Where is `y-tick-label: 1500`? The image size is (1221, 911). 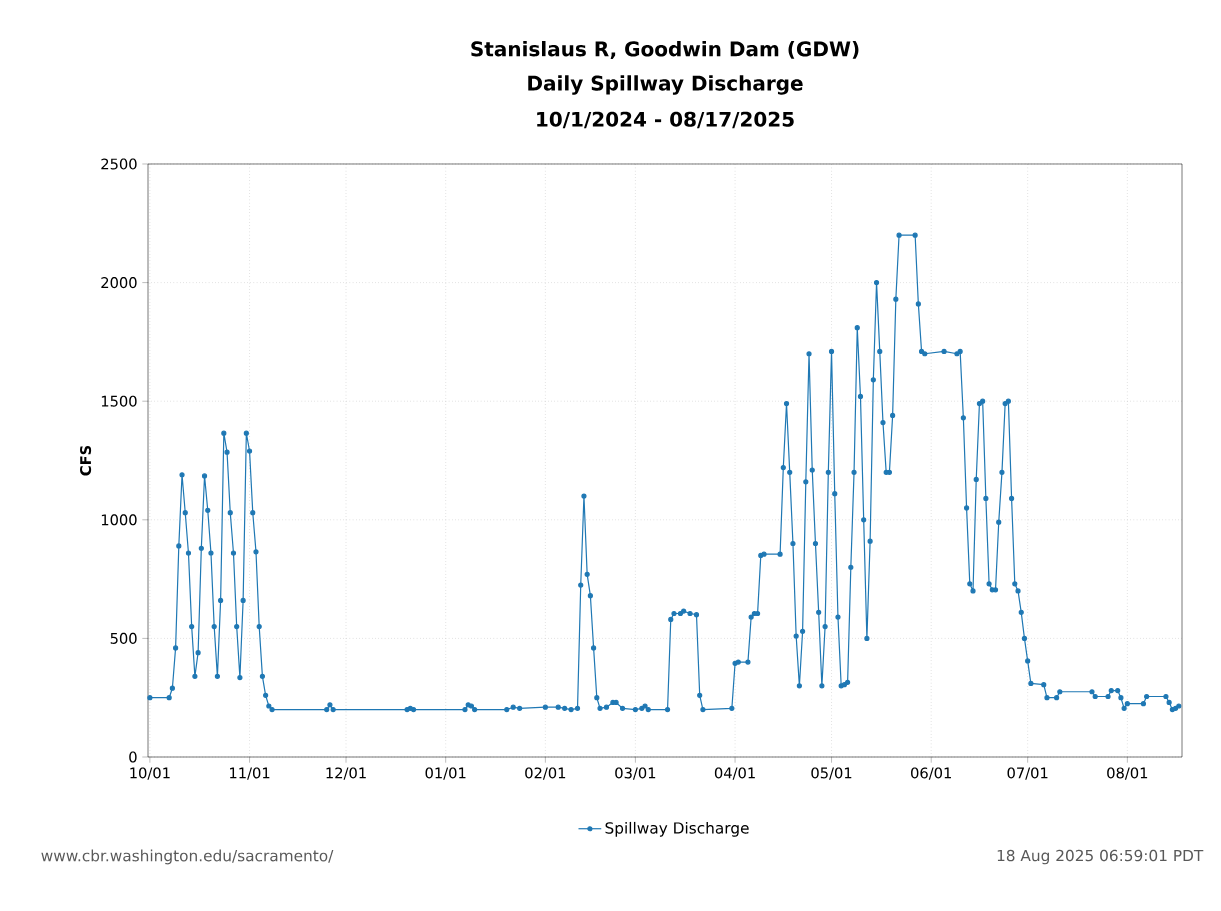 y-tick-label: 1500 is located at coordinates (119, 401).